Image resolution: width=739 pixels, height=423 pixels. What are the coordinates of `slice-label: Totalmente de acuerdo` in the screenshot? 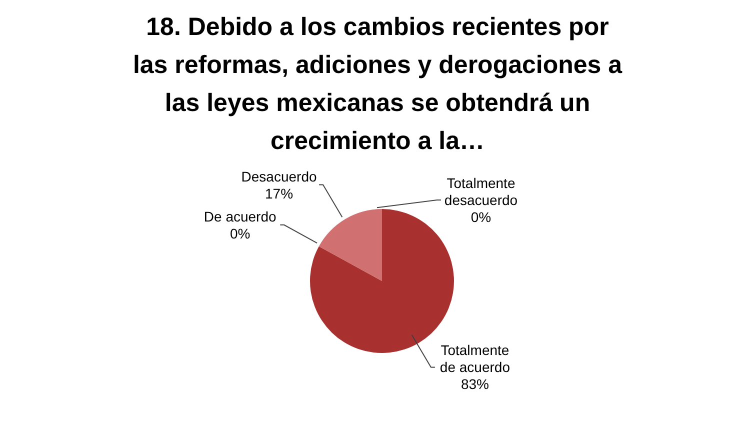 It's located at (475, 359).